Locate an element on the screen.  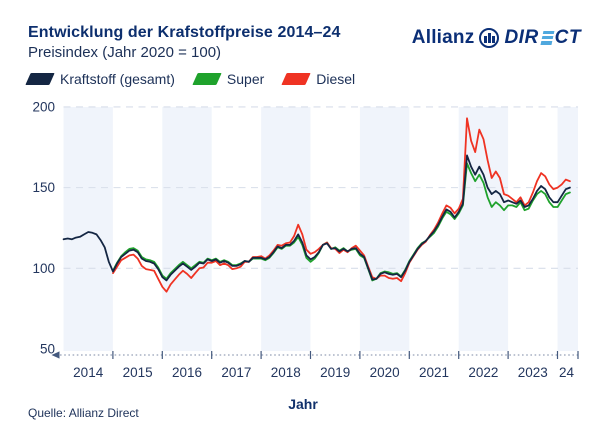
y-tick-label: 100 is located at coordinates (43, 268).